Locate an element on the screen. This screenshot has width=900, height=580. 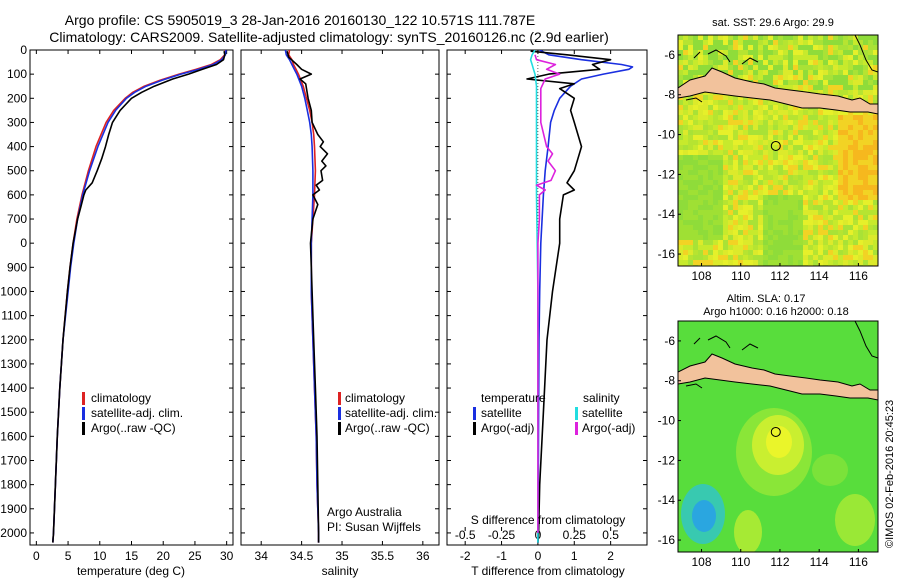
s-diff-tick-label: 0.25 is located at coordinates (575, 535).